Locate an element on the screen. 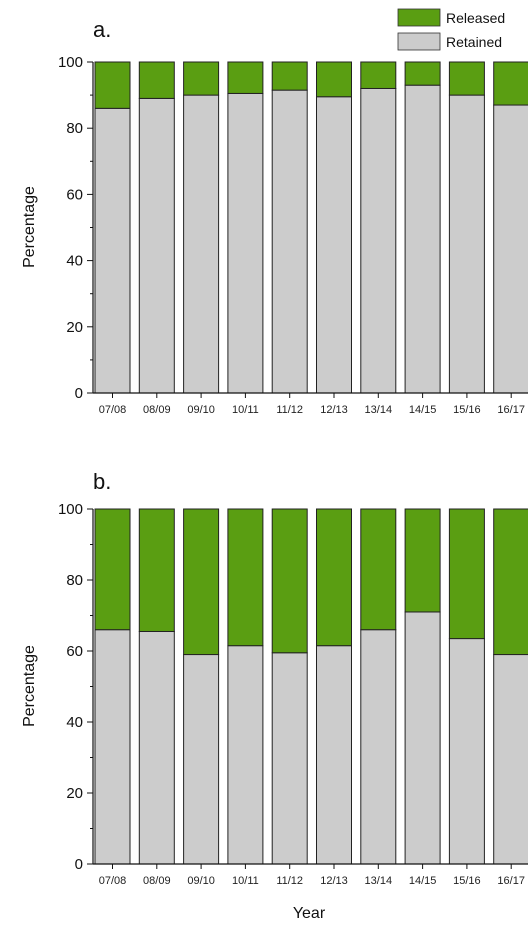  legend-swatch-released is located at coordinates (419, 17).